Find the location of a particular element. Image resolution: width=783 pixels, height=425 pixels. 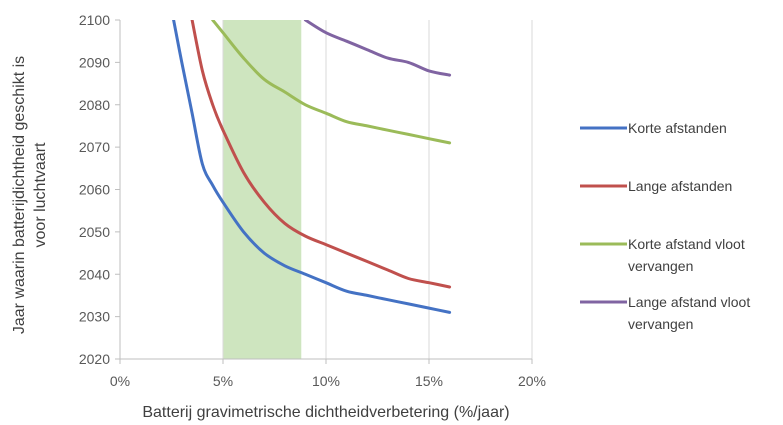

x-tick-label-2: 10% is located at coordinates (326, 381).